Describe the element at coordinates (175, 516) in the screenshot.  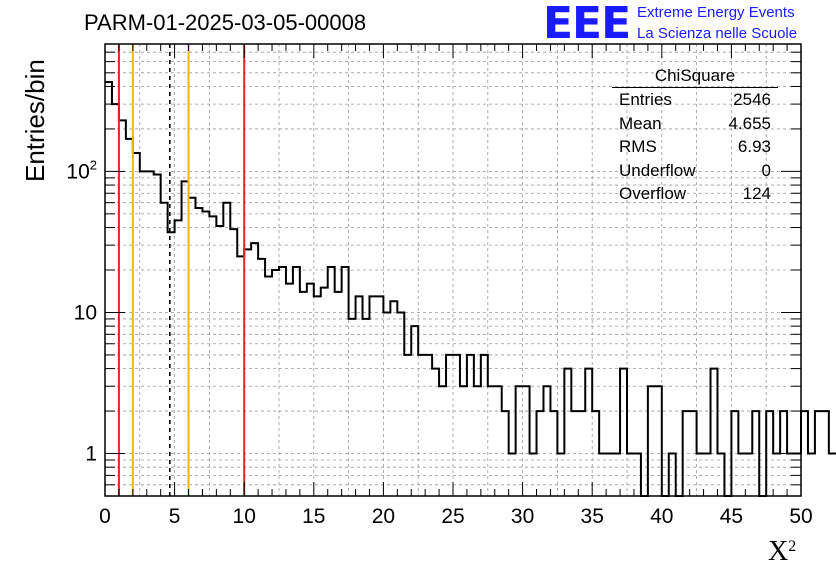
I see `x-tick-label: 5` at that location.